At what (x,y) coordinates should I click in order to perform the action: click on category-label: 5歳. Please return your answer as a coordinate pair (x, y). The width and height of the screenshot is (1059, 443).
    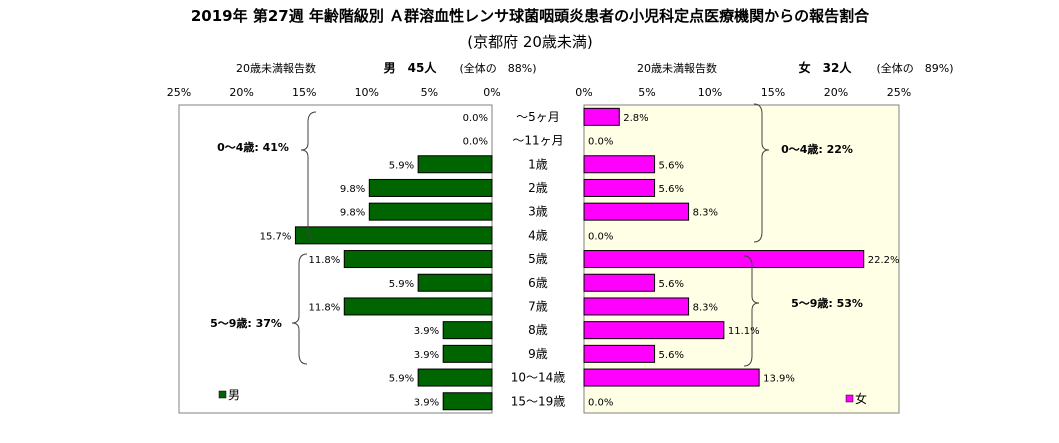
    Looking at the image, I should click on (538, 259).